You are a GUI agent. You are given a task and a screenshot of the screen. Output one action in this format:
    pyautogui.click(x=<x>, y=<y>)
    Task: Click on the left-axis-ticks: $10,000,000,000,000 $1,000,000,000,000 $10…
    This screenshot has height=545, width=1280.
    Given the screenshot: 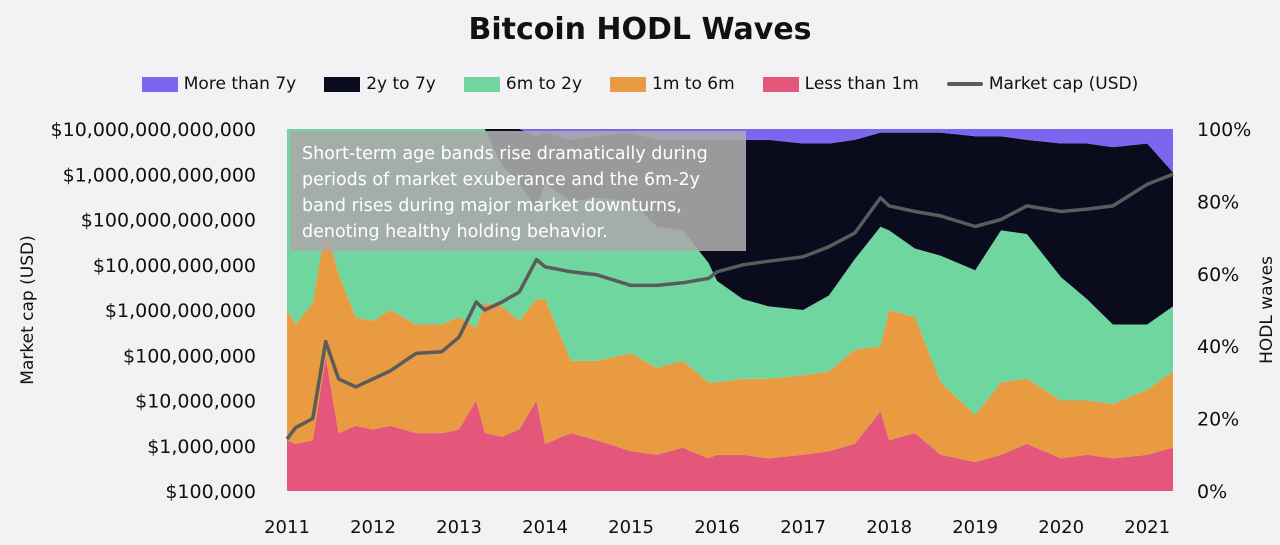 What is the action you would take?
    pyautogui.click(x=153, y=311)
    